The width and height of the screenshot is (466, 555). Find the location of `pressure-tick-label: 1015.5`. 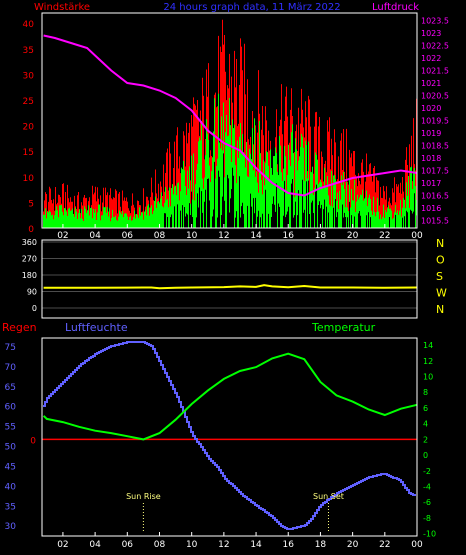

pressure-tick-label: 1015.5 is located at coordinates (435, 221).